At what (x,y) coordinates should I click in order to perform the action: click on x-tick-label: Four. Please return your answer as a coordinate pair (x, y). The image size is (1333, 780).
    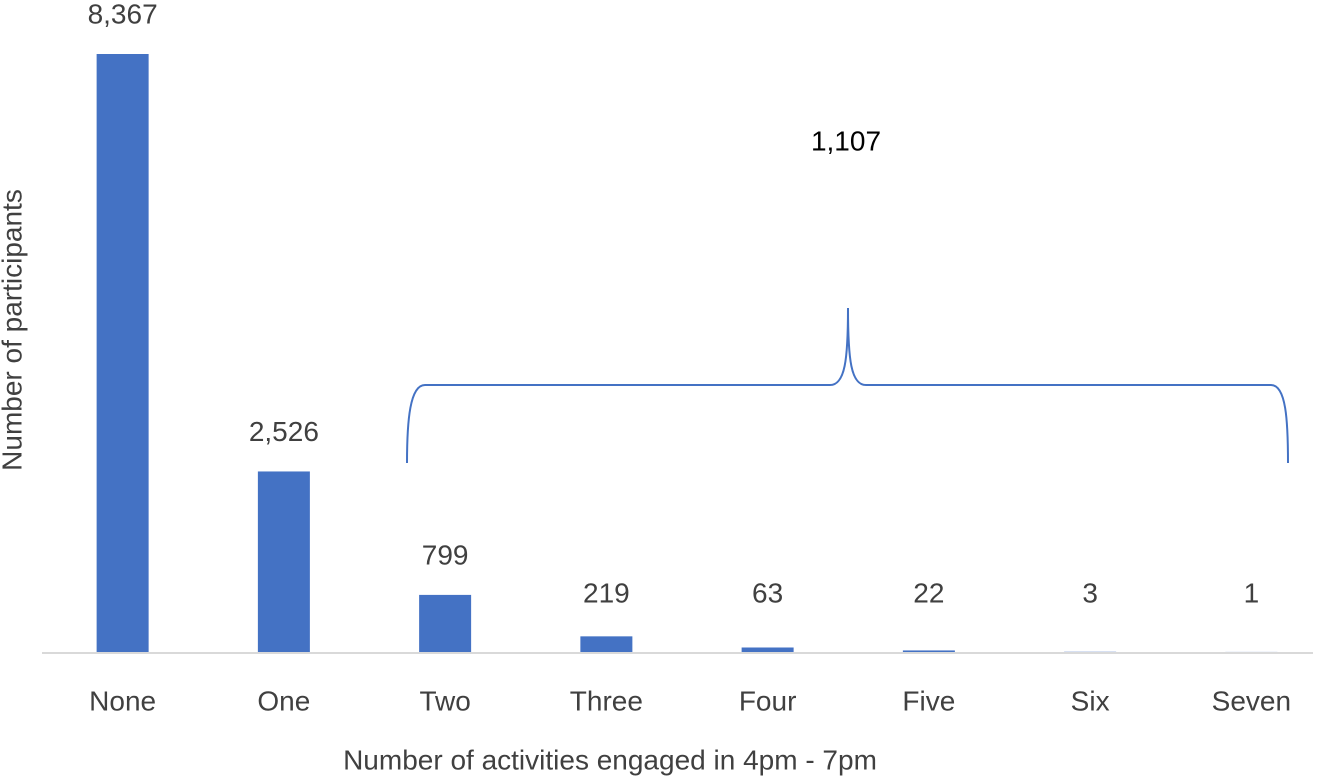
    Looking at the image, I should click on (768, 700).